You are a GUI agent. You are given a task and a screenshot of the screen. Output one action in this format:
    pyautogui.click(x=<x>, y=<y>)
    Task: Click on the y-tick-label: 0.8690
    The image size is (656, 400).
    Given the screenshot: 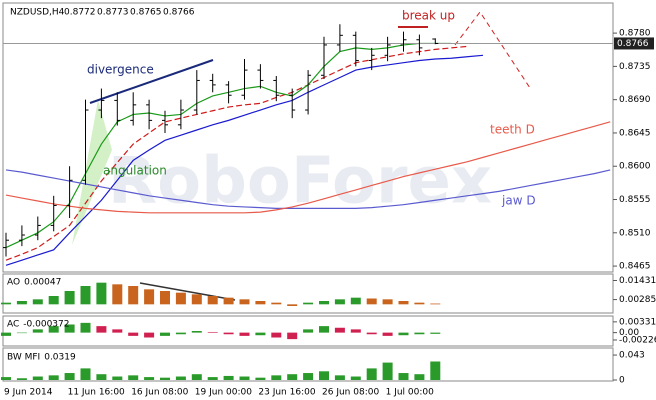 What is the action you would take?
    pyautogui.click(x=635, y=100)
    